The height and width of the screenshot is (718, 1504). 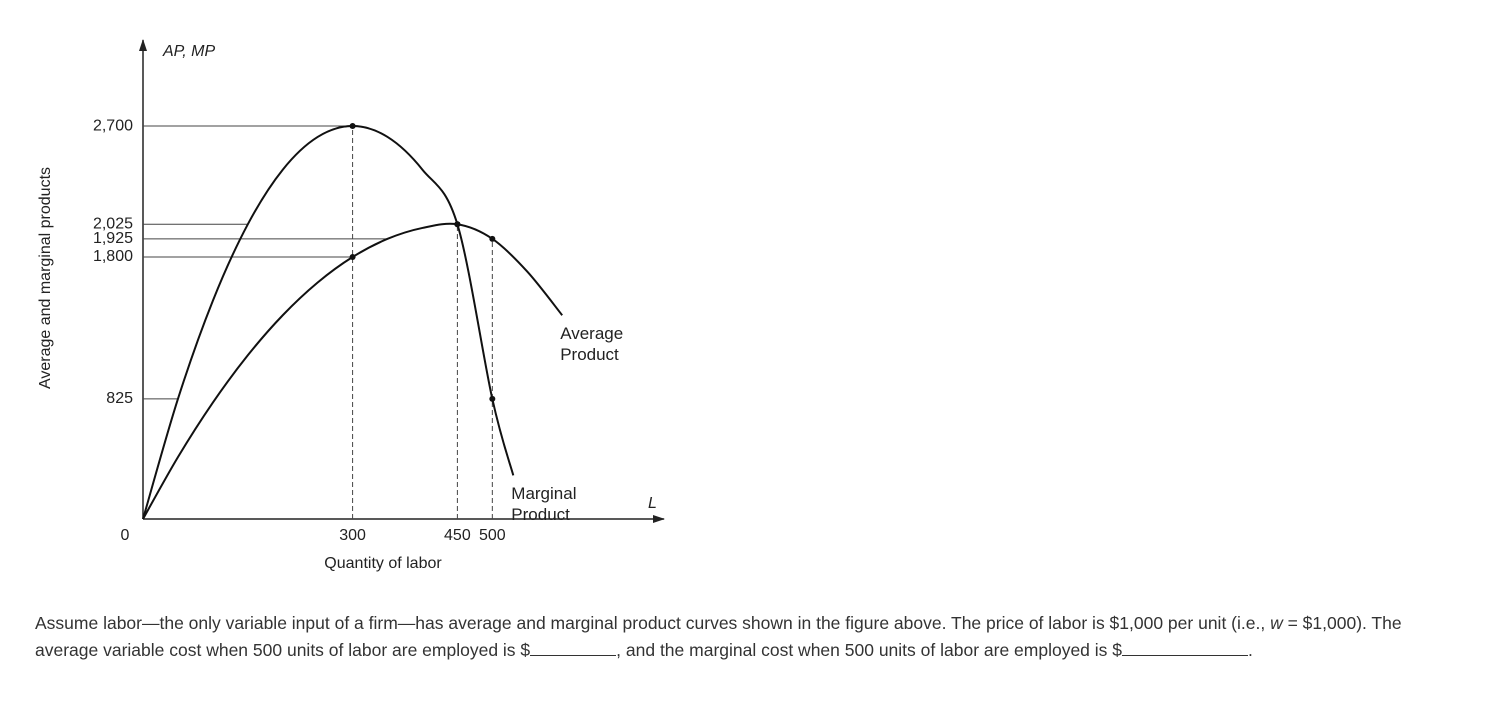 I want to click on x-axis-title: Quantity of labor, so click(x=383, y=563).